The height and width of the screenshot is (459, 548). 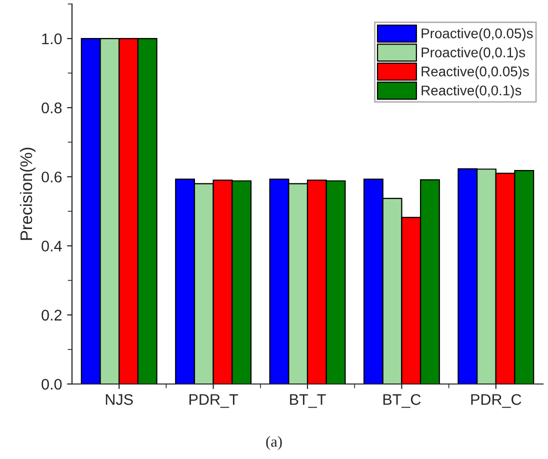 What do you see at coordinates (474, 53) in the screenshot?
I see `legend-label: Proactive(0,0.1)s` at bounding box center [474, 53].